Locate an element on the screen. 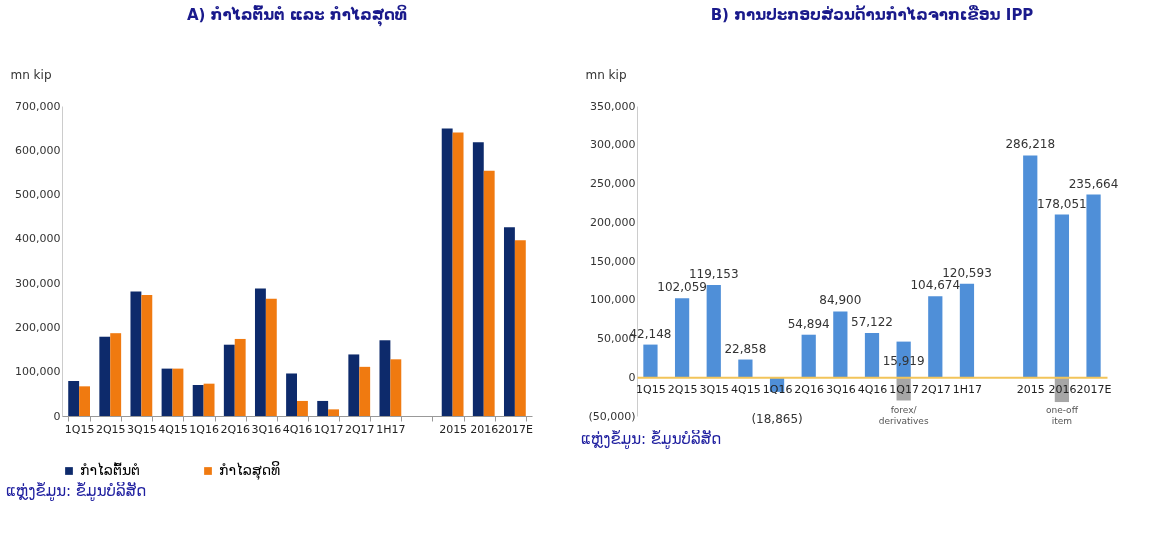 The image size is (1159, 550). data-label: 102,059 is located at coordinates (682, 287).